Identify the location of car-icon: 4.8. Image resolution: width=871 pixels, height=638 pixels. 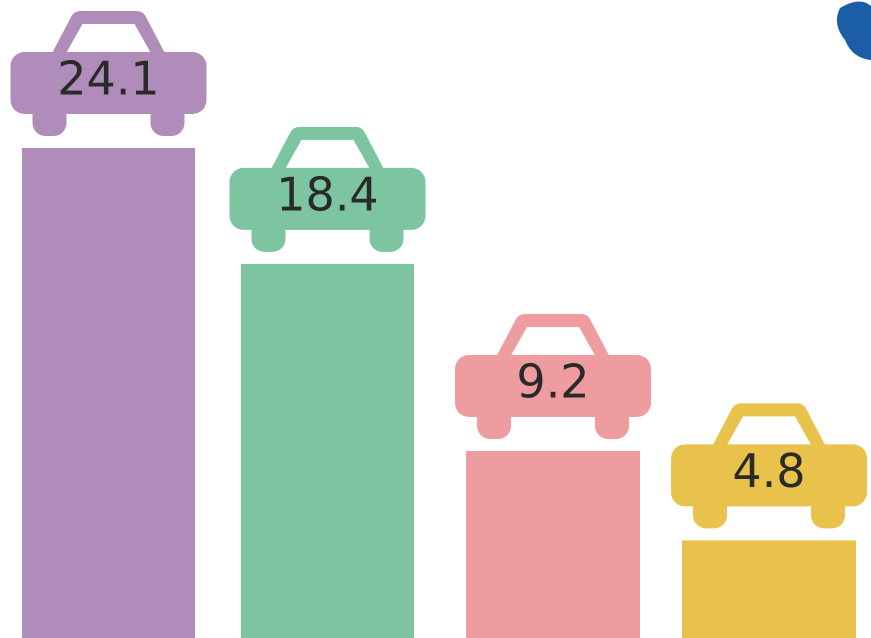
(769, 466).